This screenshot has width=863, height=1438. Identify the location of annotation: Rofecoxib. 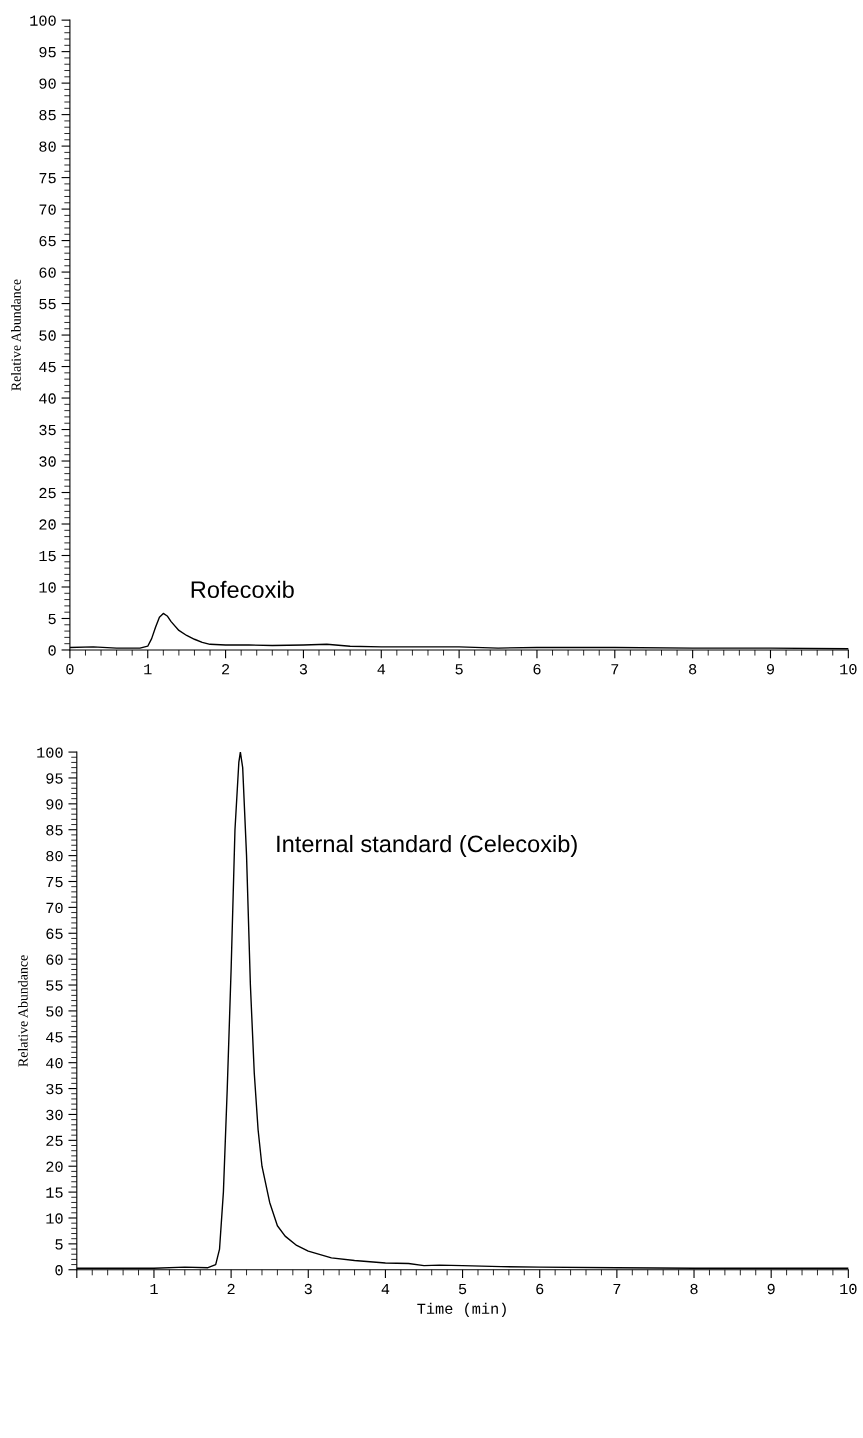
(242, 589).